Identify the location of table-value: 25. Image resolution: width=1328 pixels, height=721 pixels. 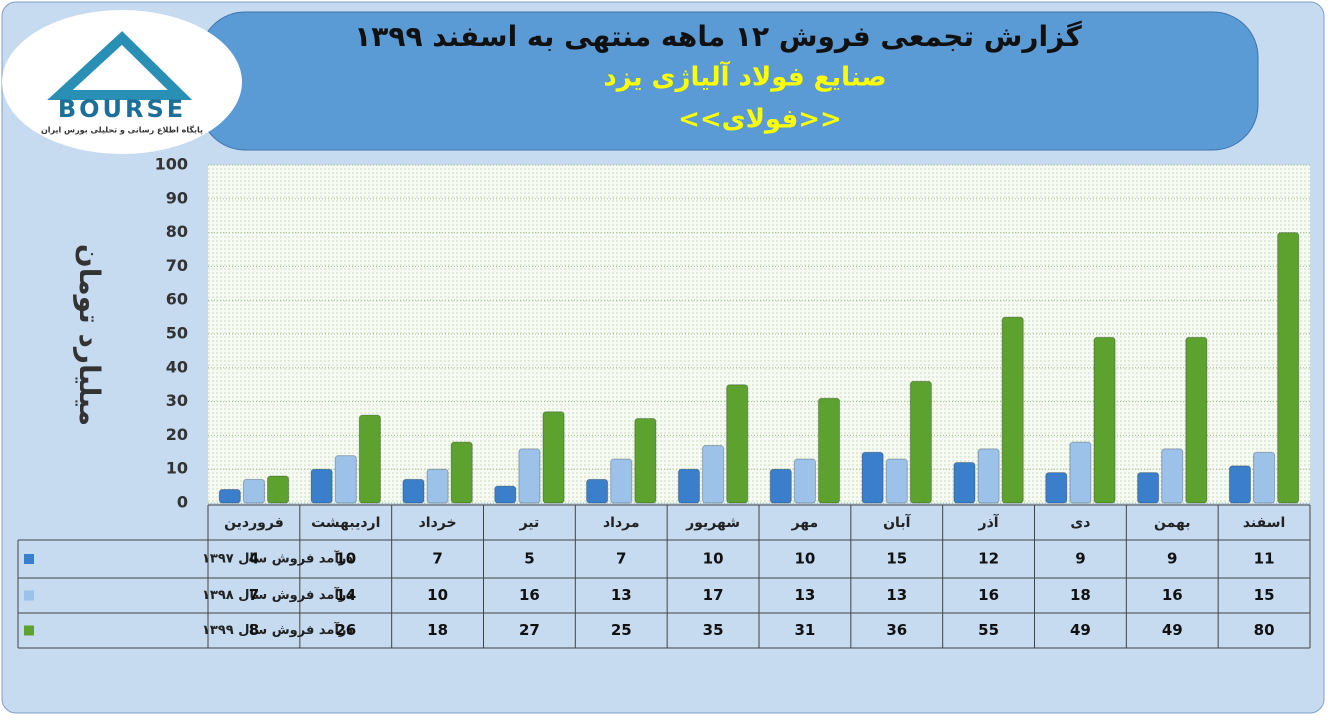
(621, 630).